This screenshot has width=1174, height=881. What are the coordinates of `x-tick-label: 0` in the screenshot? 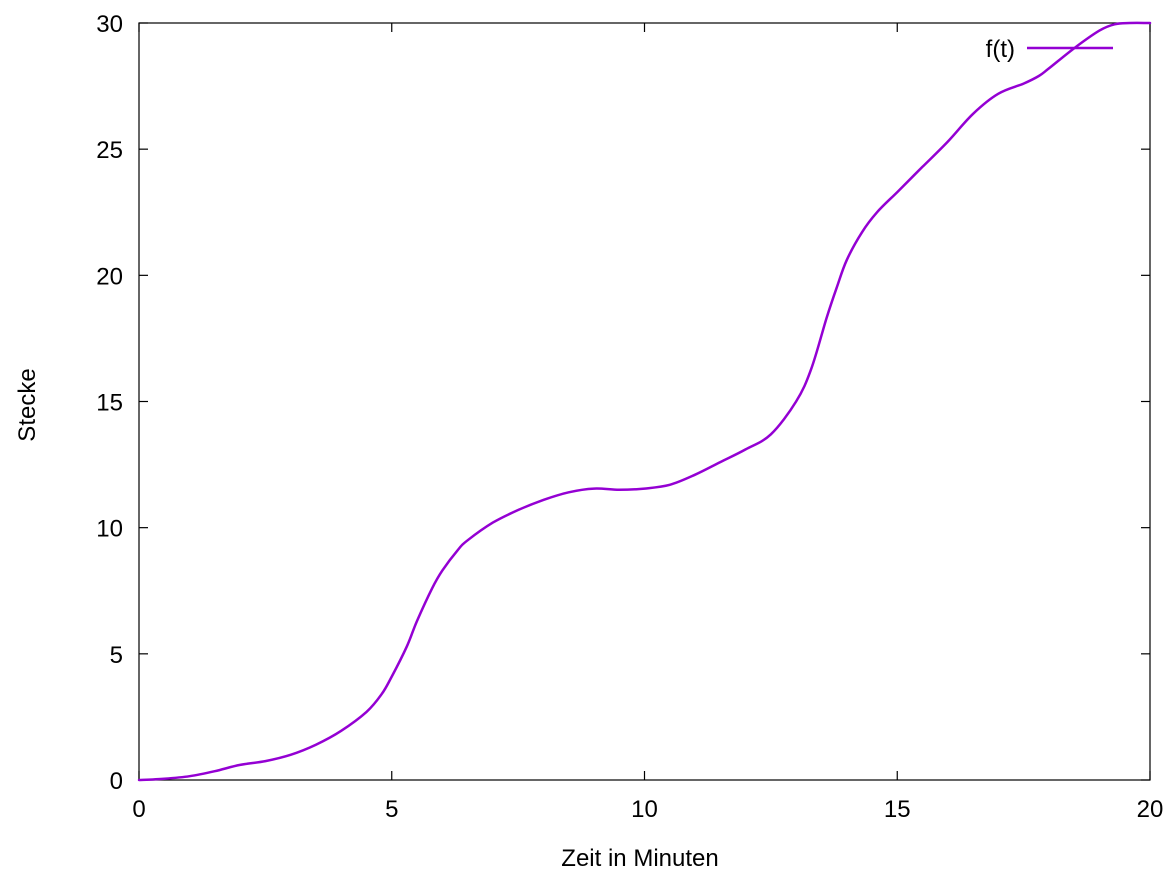 It's located at (138, 809).